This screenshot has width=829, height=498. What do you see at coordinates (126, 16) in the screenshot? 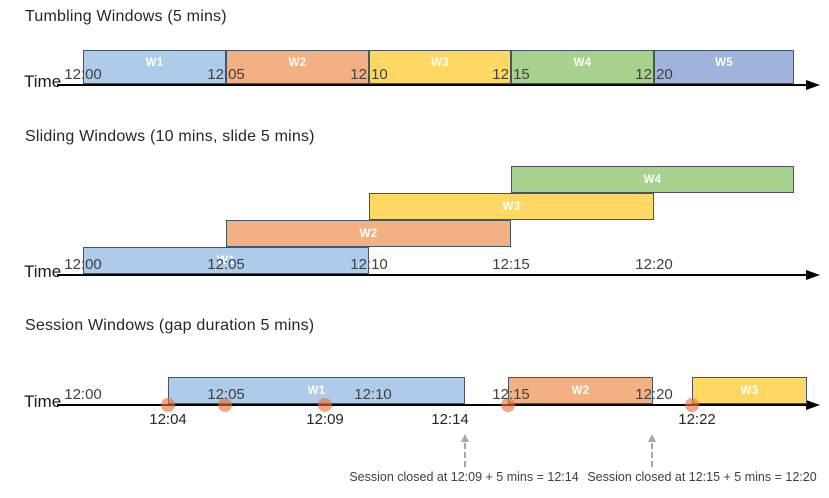
I see `diagram-title: Tumbling Windows (5 mins)` at bounding box center [126, 16].